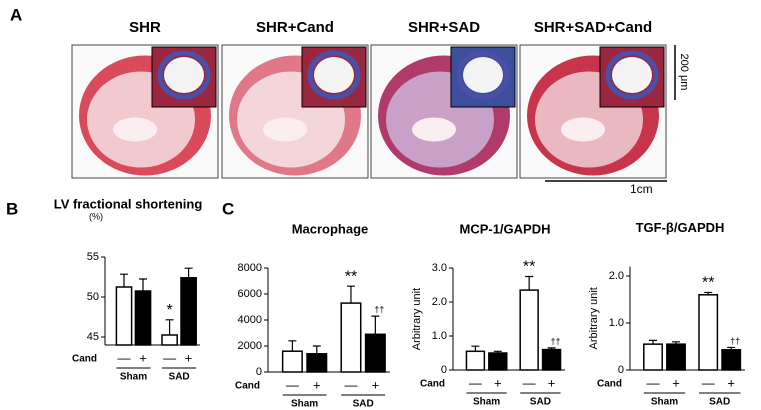 This screenshot has height=410, width=761. Describe the element at coordinates (641, 189) in the screenshot. I see `scale-label: 1cm` at that location.